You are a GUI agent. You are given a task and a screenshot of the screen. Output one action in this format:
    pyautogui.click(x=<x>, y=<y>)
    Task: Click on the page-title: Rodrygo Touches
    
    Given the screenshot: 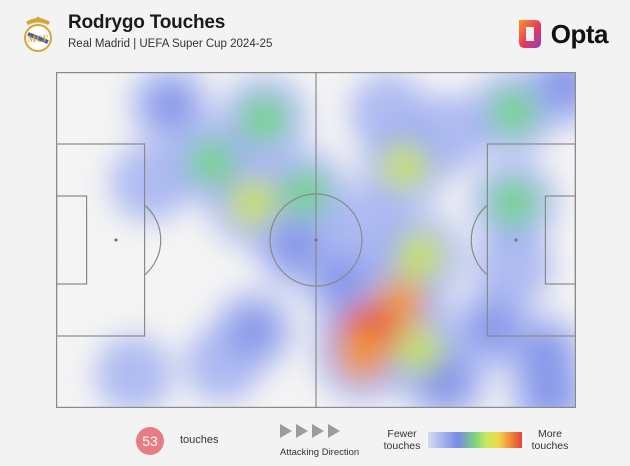 What is the action you would take?
    pyautogui.click(x=147, y=22)
    